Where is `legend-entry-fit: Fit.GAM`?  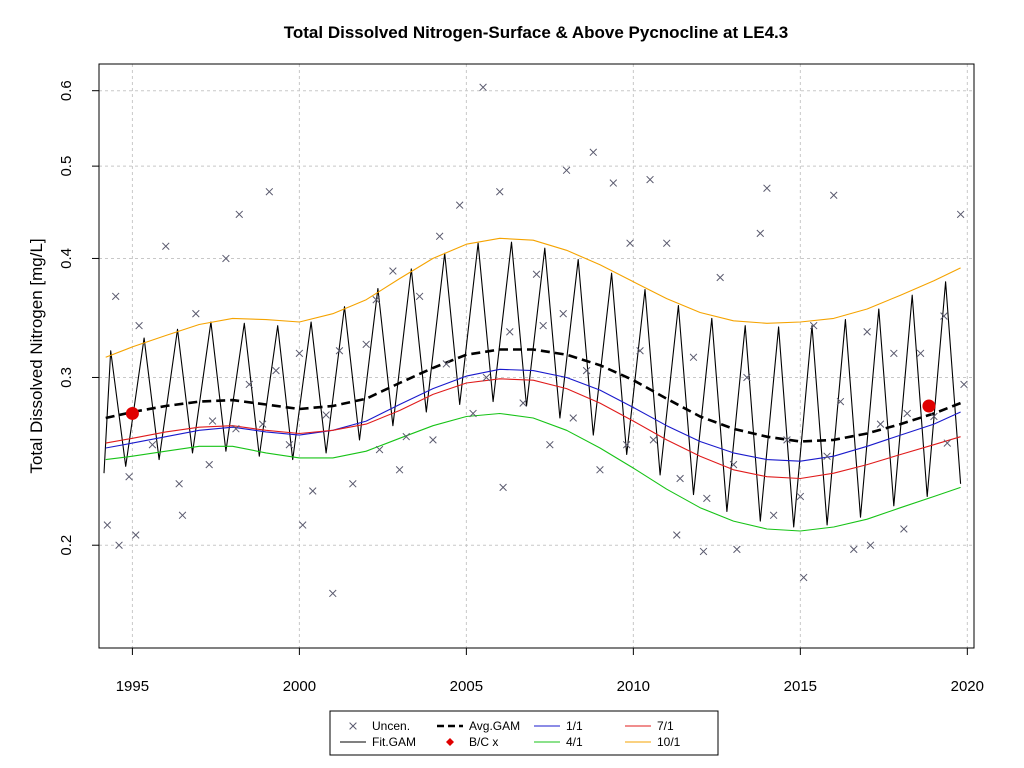 legend-entry-fit: Fit.GAM is located at coordinates (378, 742).